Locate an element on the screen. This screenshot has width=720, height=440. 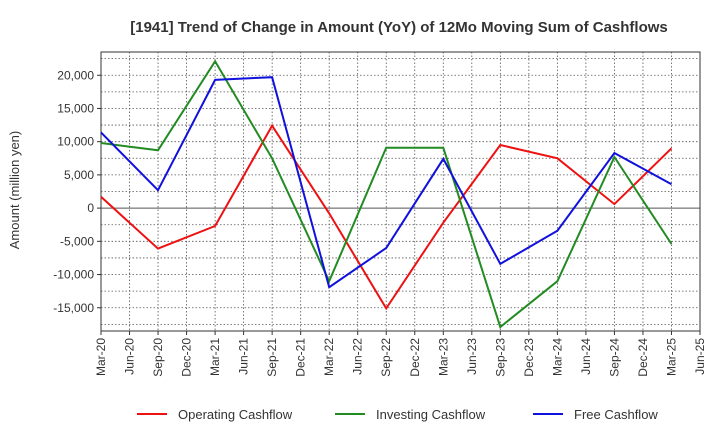
x-tick-label: Dec-20 is located at coordinates (187, 357).